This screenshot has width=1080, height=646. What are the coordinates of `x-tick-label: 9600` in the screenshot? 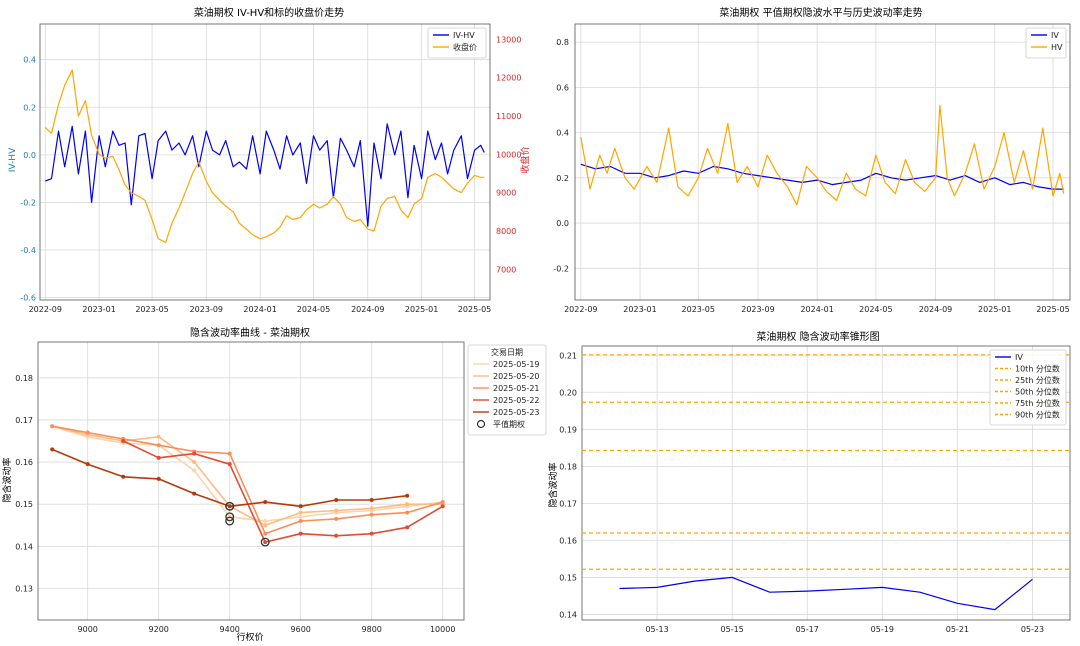 It's located at (301, 629).